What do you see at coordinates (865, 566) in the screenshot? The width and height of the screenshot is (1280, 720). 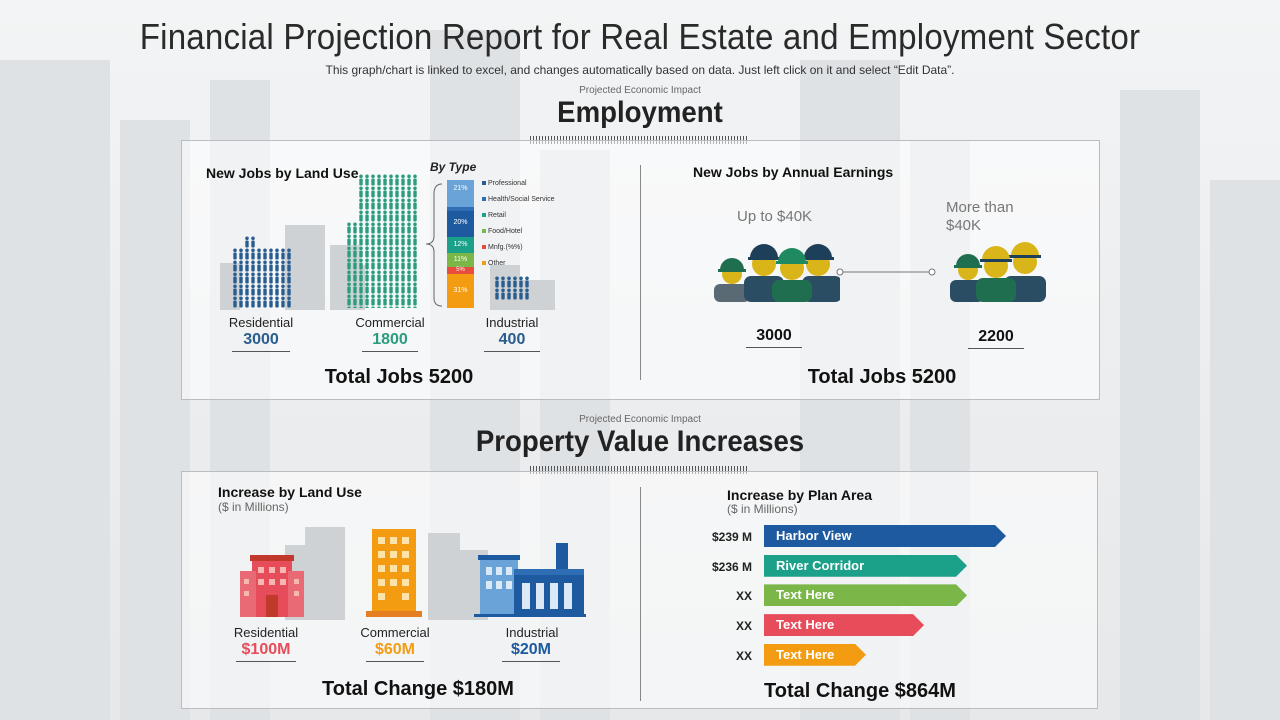 I see `plan-area-bar: River Corridor` at bounding box center [865, 566].